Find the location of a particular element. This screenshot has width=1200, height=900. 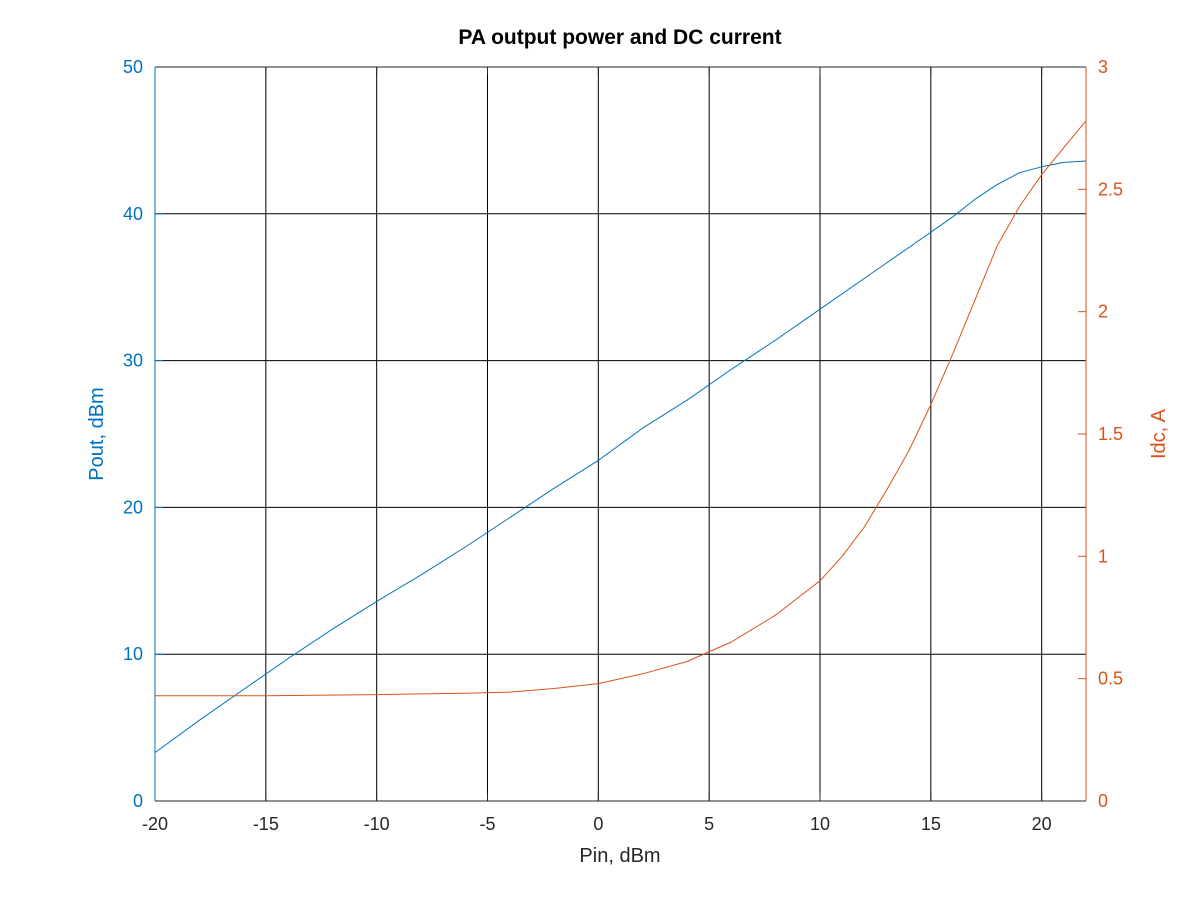

x-axis-label: Pin, dBm is located at coordinates (619, 856).